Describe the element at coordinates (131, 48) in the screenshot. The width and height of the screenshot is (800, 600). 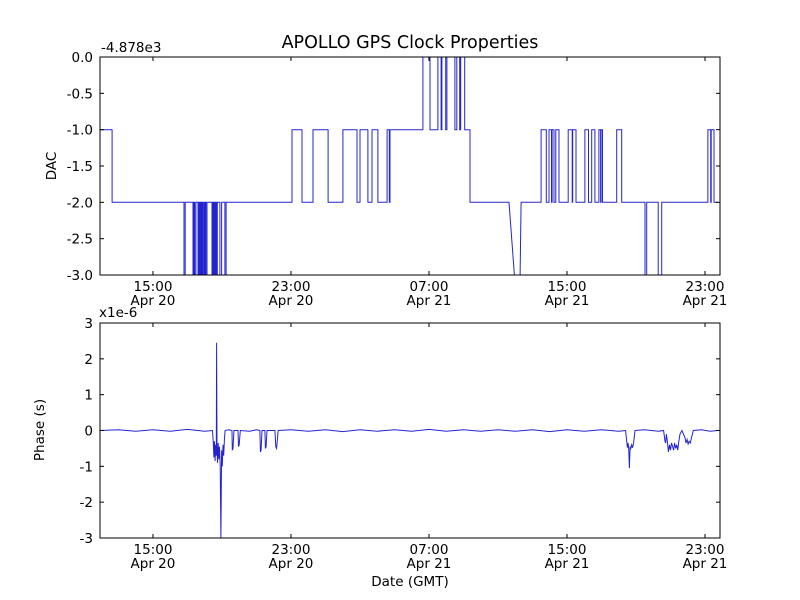
I see `dac-axis-offset-text: -4.878e3` at that location.